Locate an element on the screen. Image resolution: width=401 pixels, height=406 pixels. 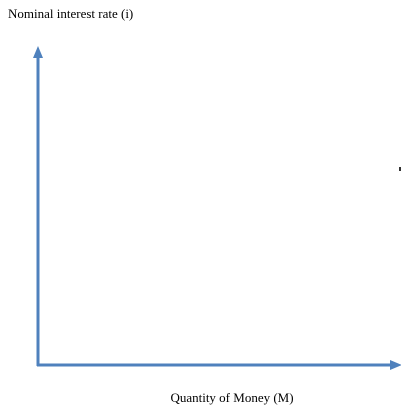
x-axis-arrow is located at coordinates (395, 365).